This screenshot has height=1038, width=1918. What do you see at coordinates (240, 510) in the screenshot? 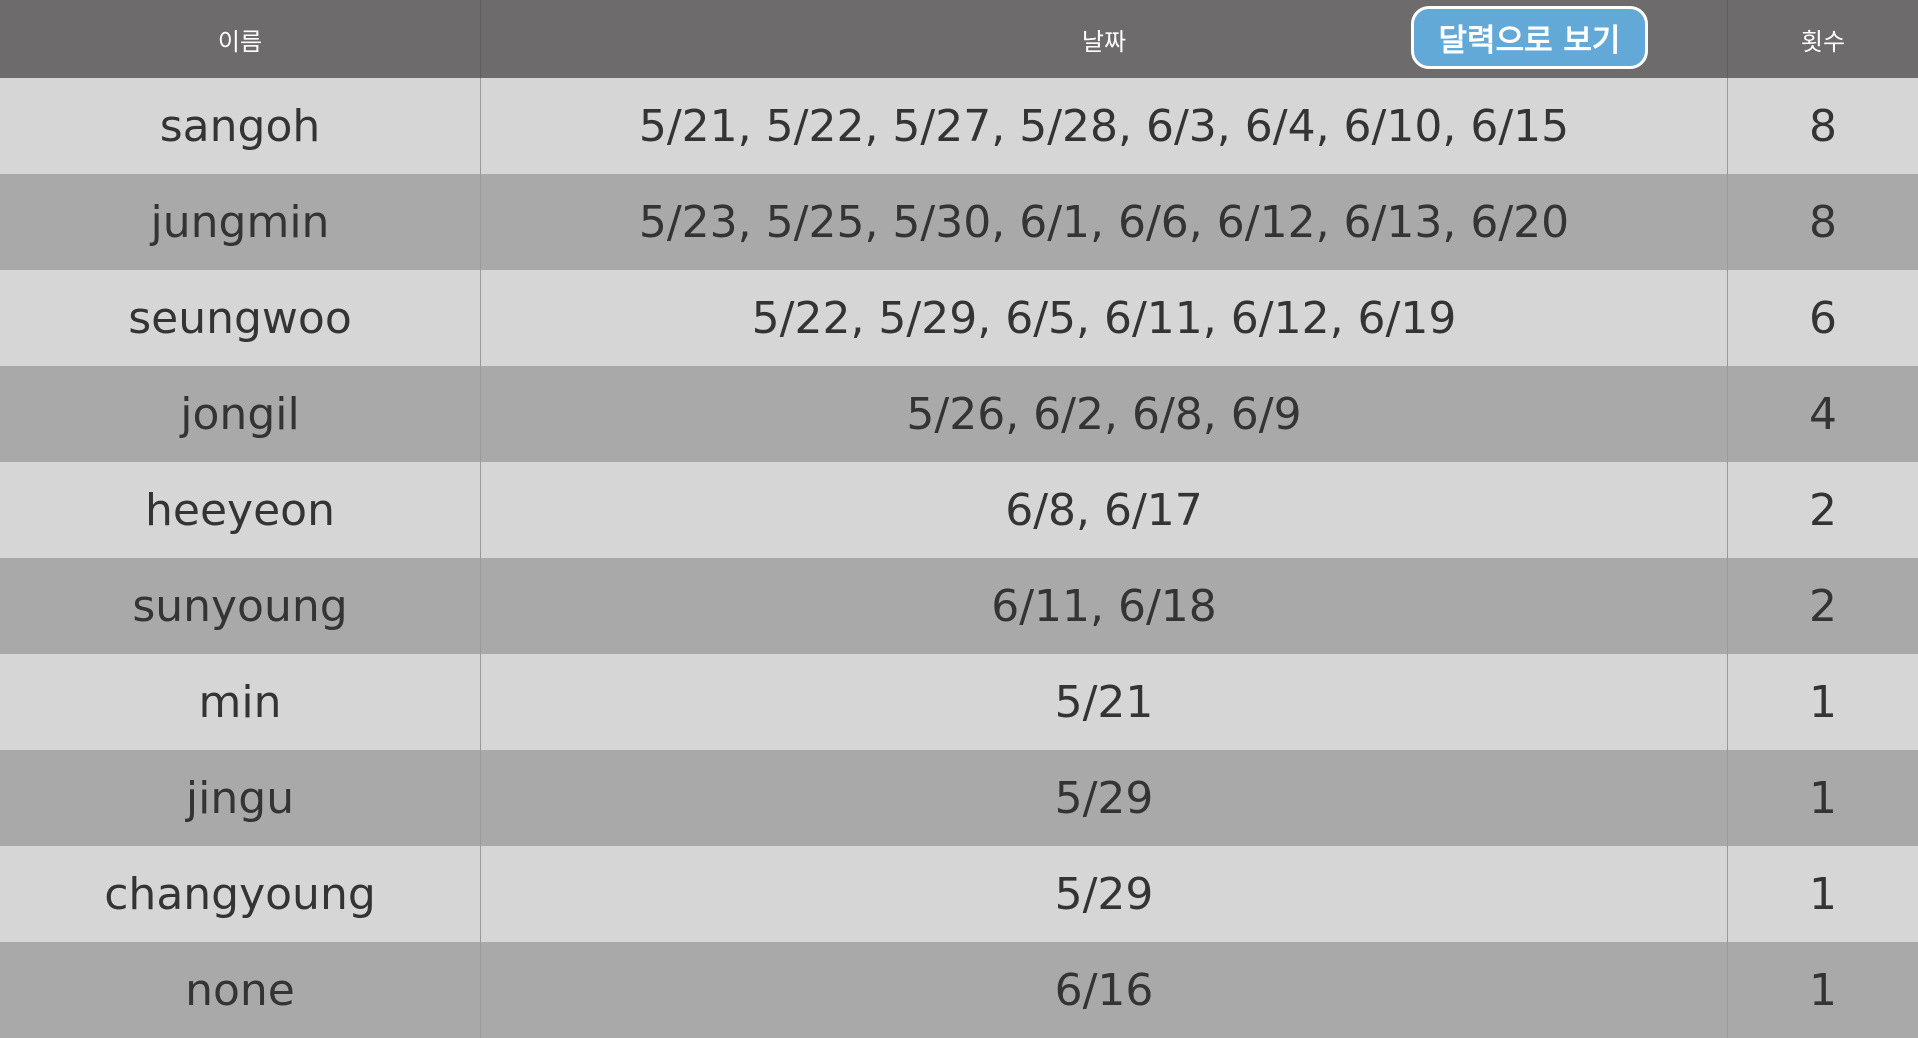
I see `row-name: heeyeon` at bounding box center [240, 510].